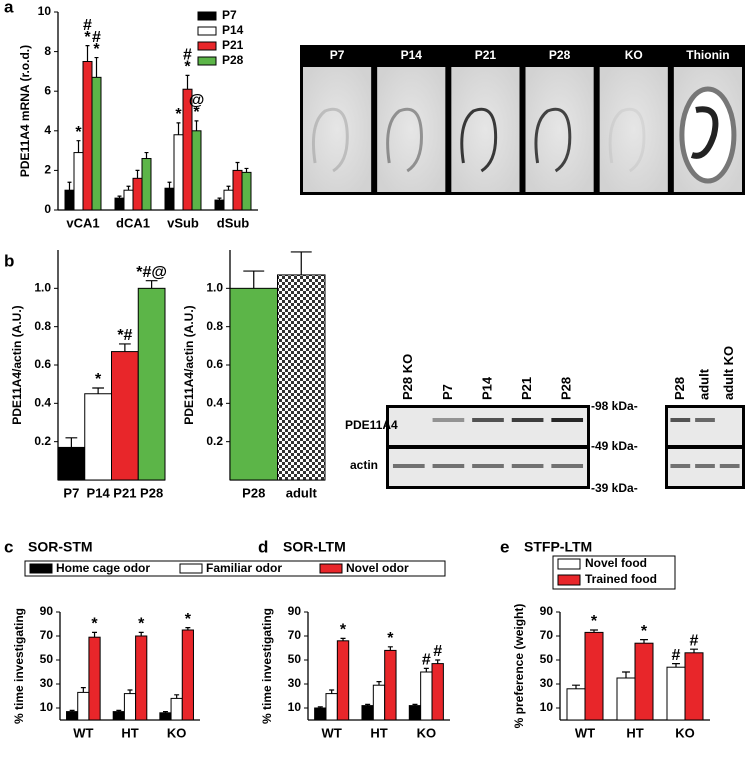  I want to click on significance-mark: @, so click(197, 100).